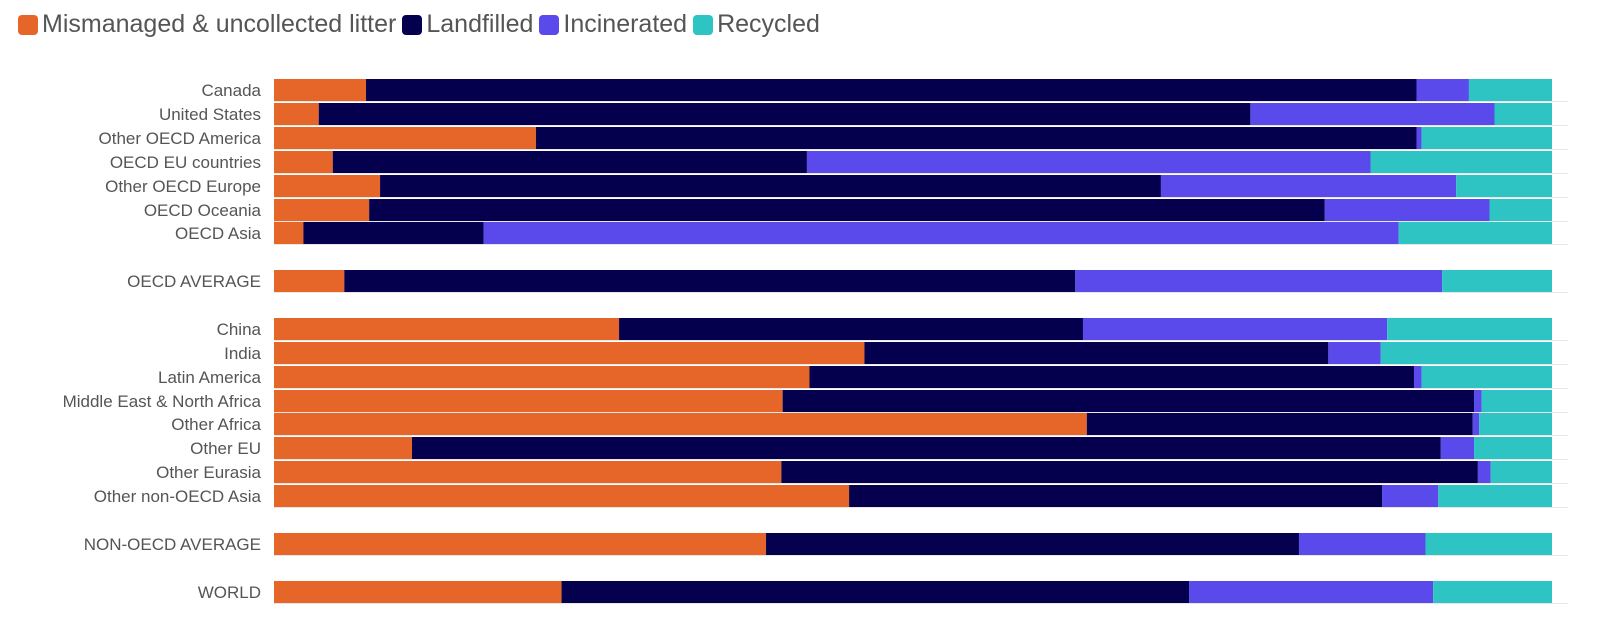  I want to click on legend-label-landfilled: Landfilled, so click(480, 24).